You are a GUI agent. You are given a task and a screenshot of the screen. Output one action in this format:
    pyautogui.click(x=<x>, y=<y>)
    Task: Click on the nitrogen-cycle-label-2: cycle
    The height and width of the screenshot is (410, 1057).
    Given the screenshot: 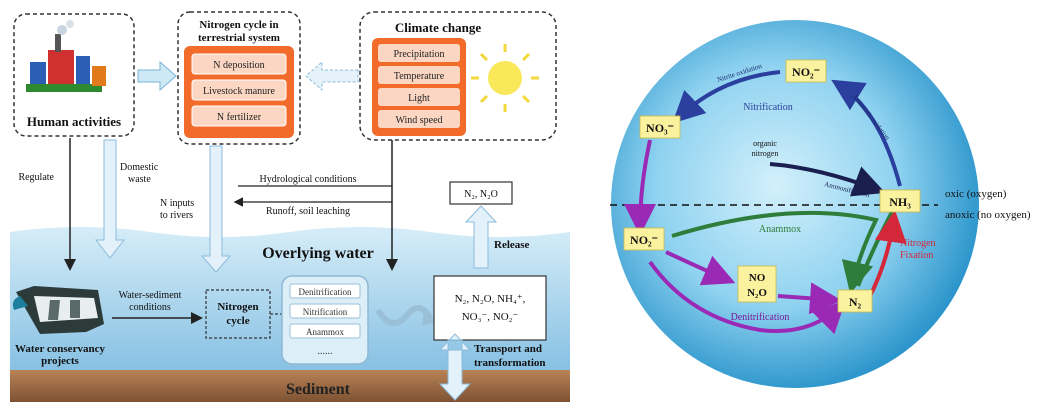 What is the action you would take?
    pyautogui.click(x=237, y=321)
    